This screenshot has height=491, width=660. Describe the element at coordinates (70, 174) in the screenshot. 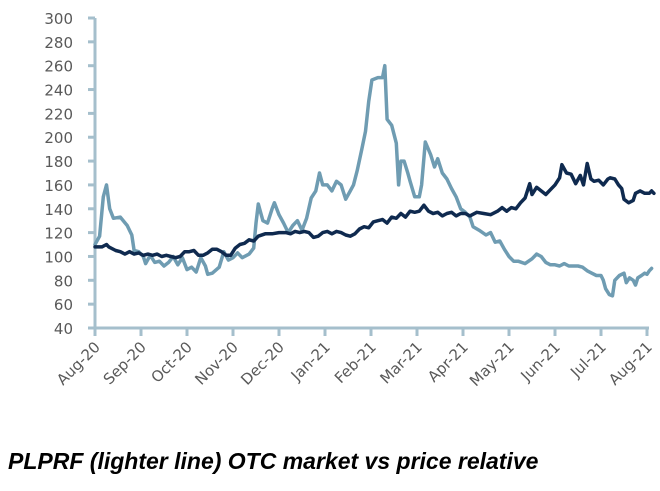

I see `y-axis: 40 60 80 100 120 140 160 180 200 220 240 260 280 300` at that location.